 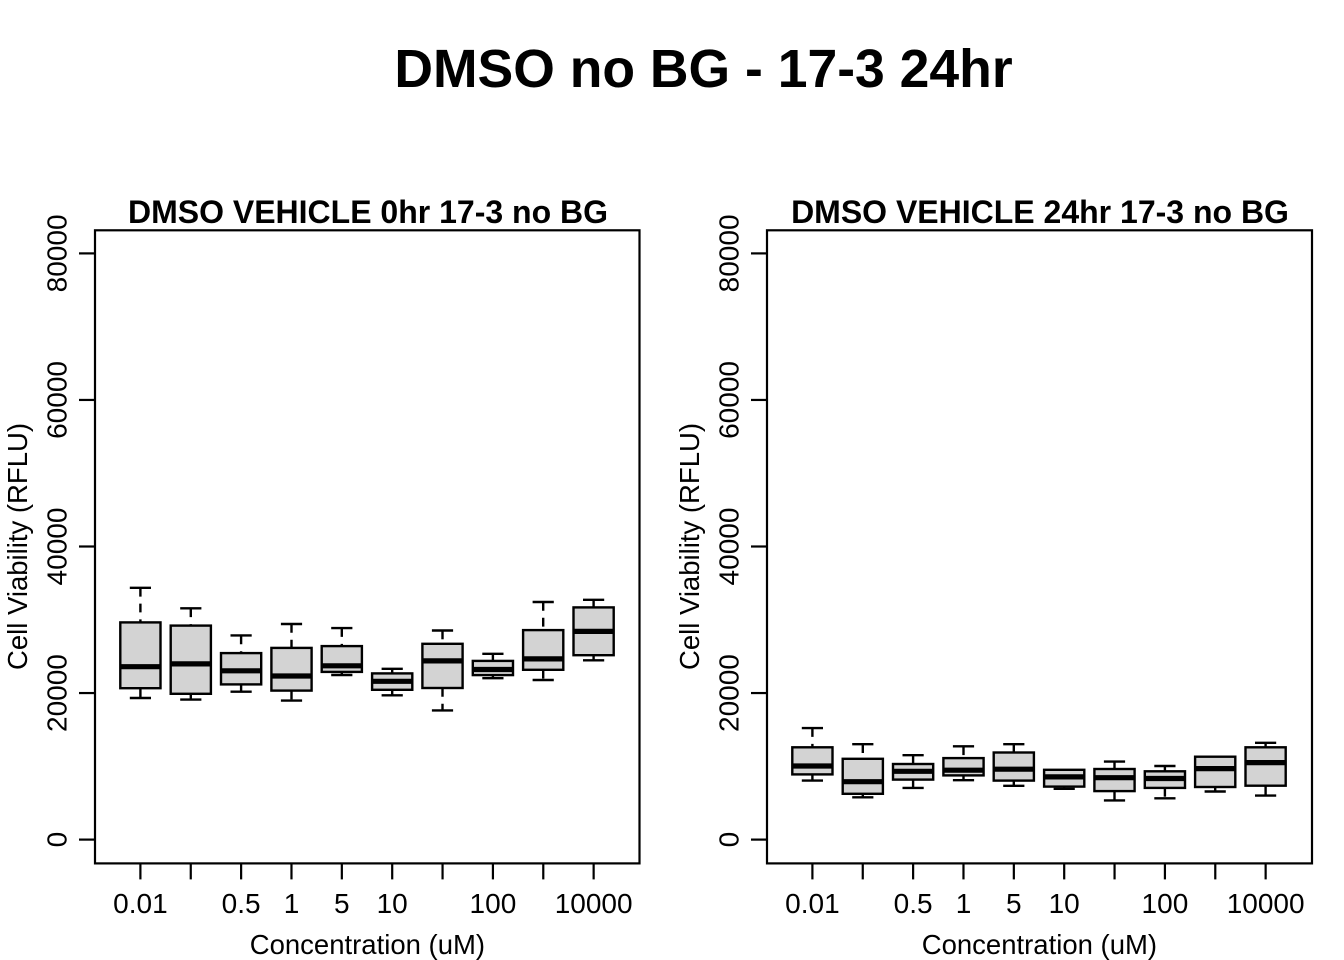 I want to click on svg-text: DMSO VEHICLE 24hr 17-3 no BG, so click(x=1040, y=212).